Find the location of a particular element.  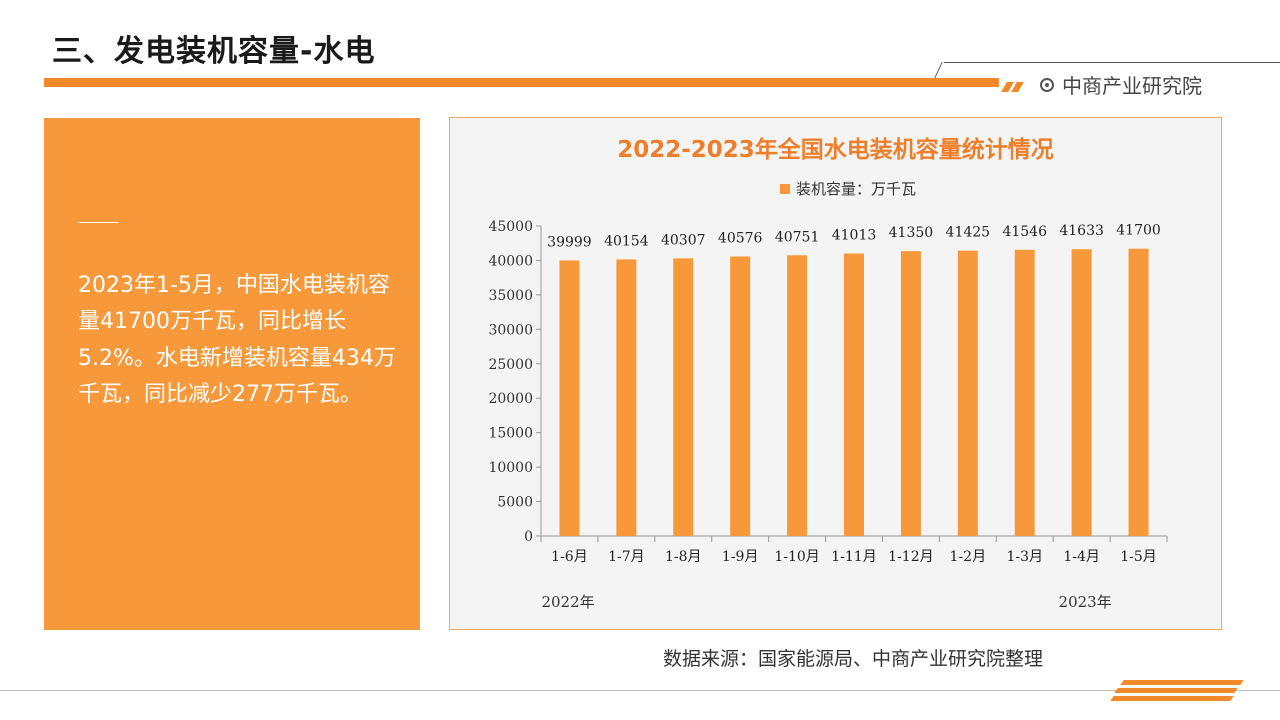

chart-legend: 装机容量：万千瓦 is located at coordinates (848, 188).